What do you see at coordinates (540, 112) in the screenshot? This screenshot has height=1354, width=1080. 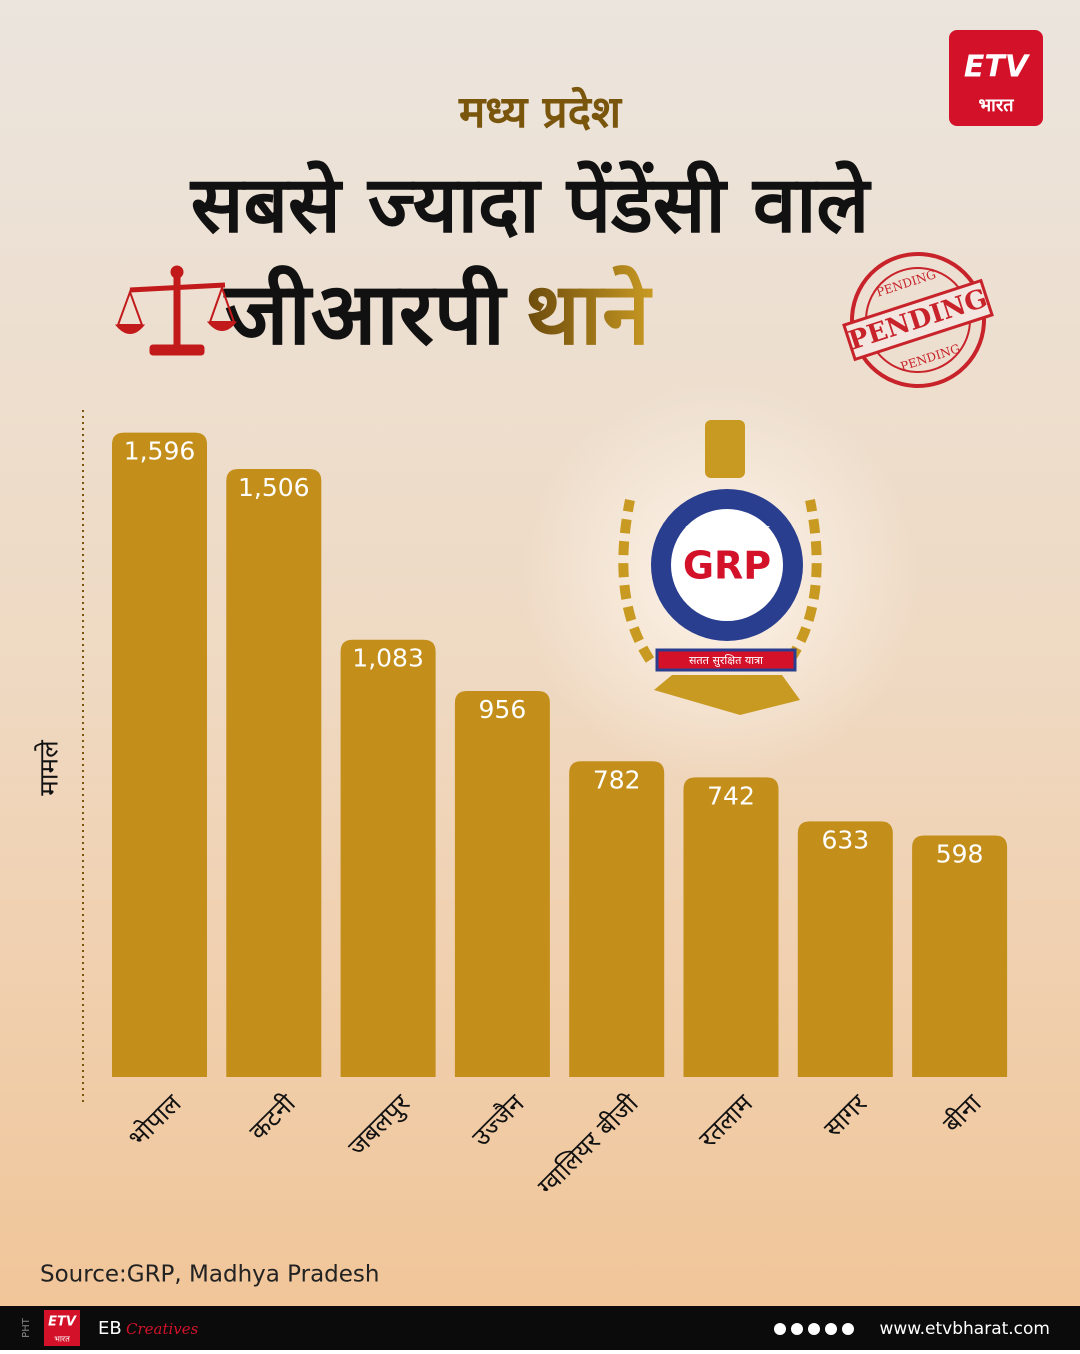 I see `kicker: मध्य प्रदेश` at bounding box center [540, 112].